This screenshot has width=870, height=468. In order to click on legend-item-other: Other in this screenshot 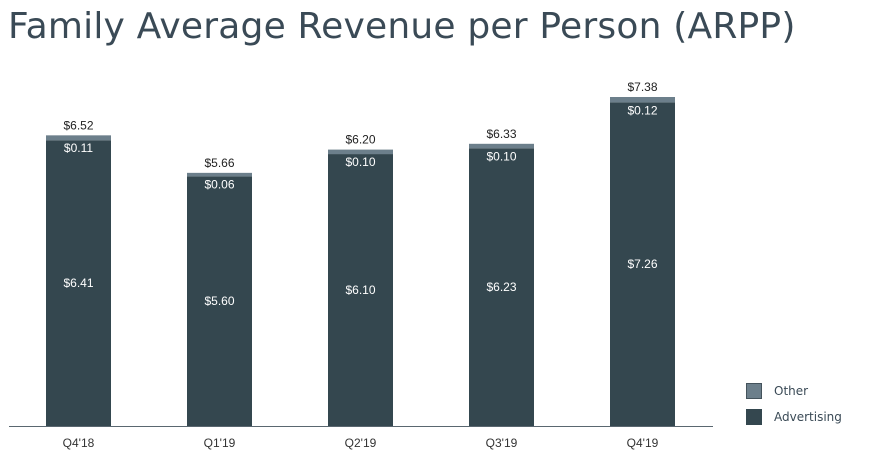, I will do `click(794, 391)`.